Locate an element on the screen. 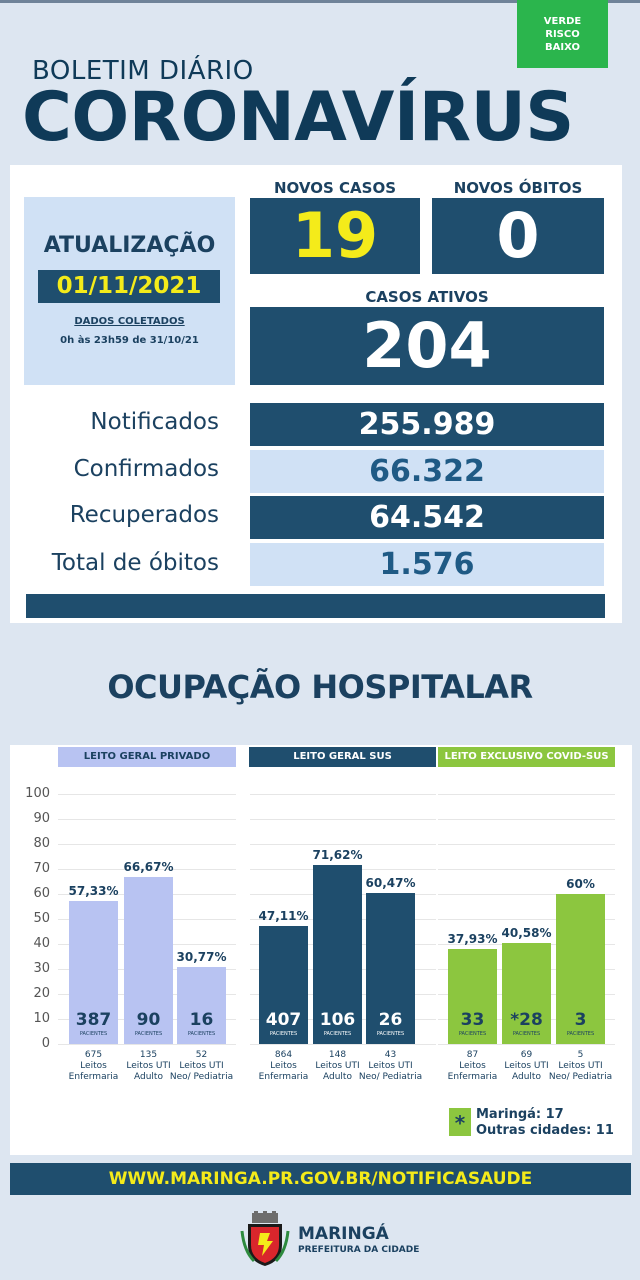  risk-badge: VERDE RISCO BAIXO is located at coordinates (562, 34).